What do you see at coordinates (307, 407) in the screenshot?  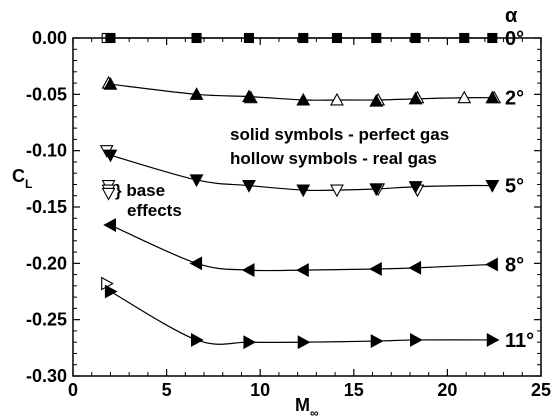 I see `x-axis-label: M∞` at bounding box center [307, 407].